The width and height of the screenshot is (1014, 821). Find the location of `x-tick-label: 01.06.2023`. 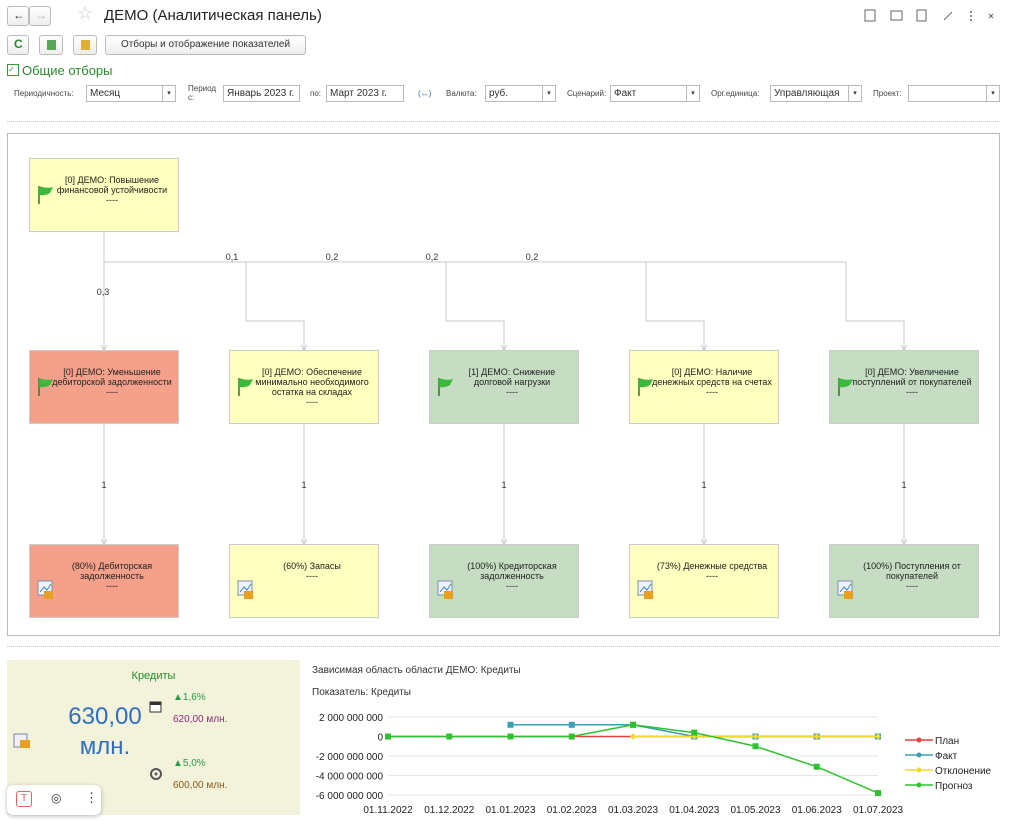

x-tick-label: 01.06.2023 is located at coordinates (817, 810).